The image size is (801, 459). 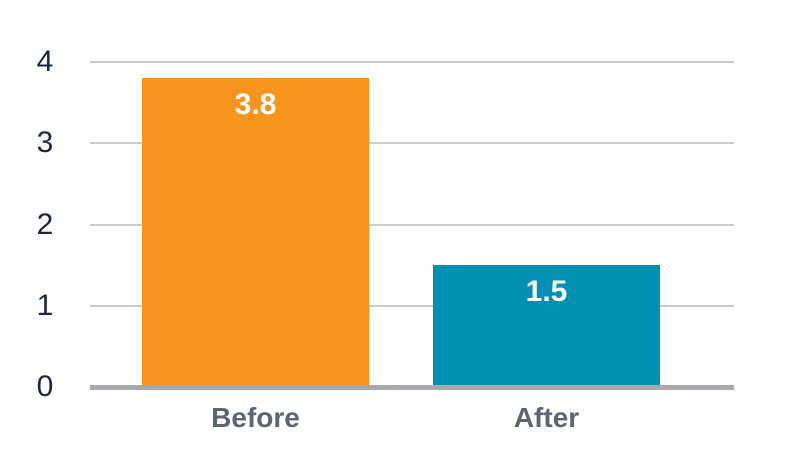 What do you see at coordinates (412, 387) in the screenshot?
I see `x-axis-line` at bounding box center [412, 387].